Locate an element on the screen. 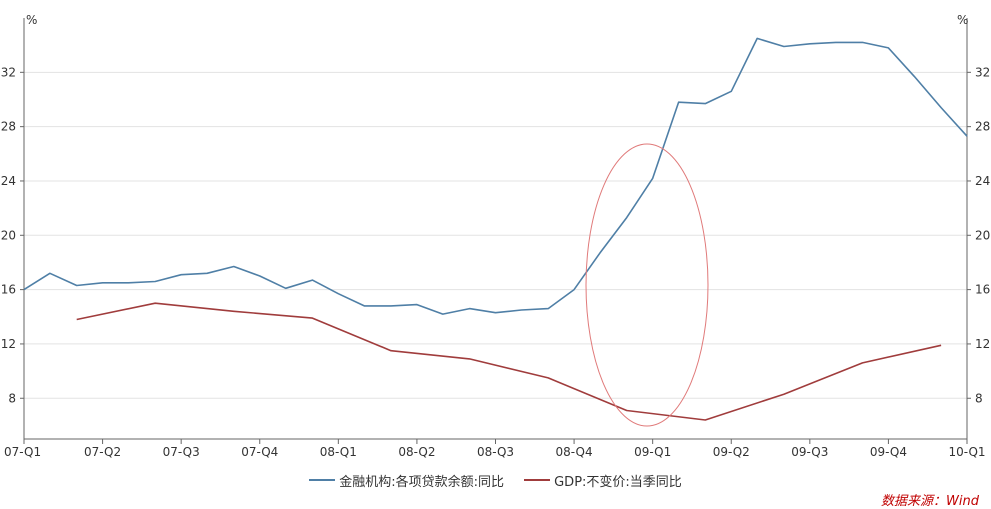  left-axis-ticks: 8 12 16 20 24 28 32 is located at coordinates (8, 235).